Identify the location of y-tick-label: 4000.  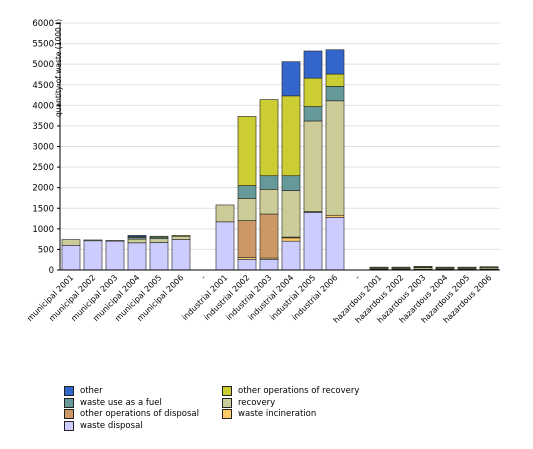
(43, 106).